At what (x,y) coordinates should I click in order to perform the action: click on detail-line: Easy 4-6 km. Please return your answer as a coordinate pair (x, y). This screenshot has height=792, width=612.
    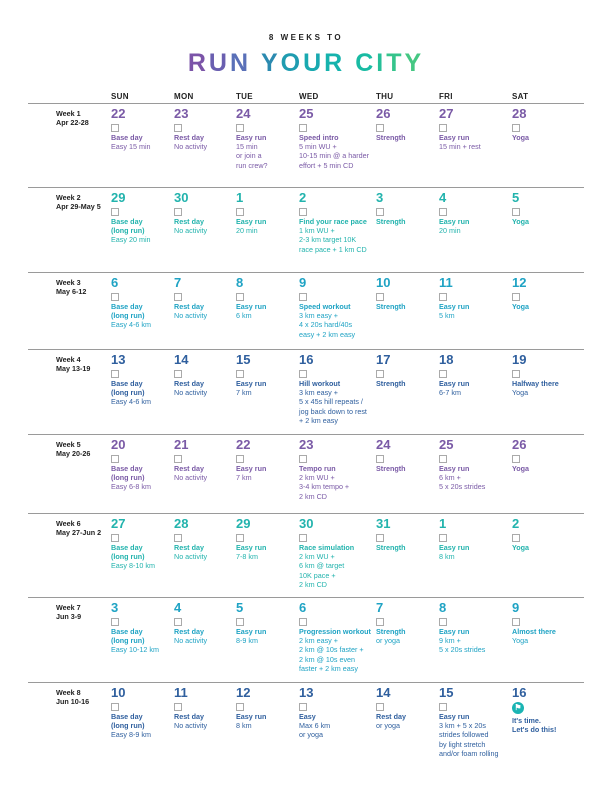
    Looking at the image, I should click on (131, 402).